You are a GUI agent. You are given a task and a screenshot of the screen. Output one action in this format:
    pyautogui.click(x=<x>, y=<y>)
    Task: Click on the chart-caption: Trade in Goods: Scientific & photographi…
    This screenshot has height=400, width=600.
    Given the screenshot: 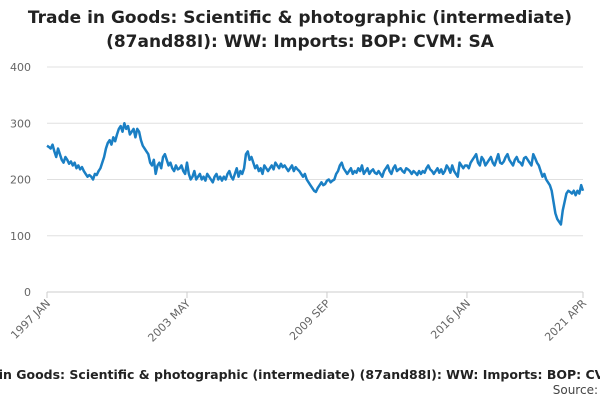 What is the action you would take?
    pyautogui.click(x=300, y=374)
    